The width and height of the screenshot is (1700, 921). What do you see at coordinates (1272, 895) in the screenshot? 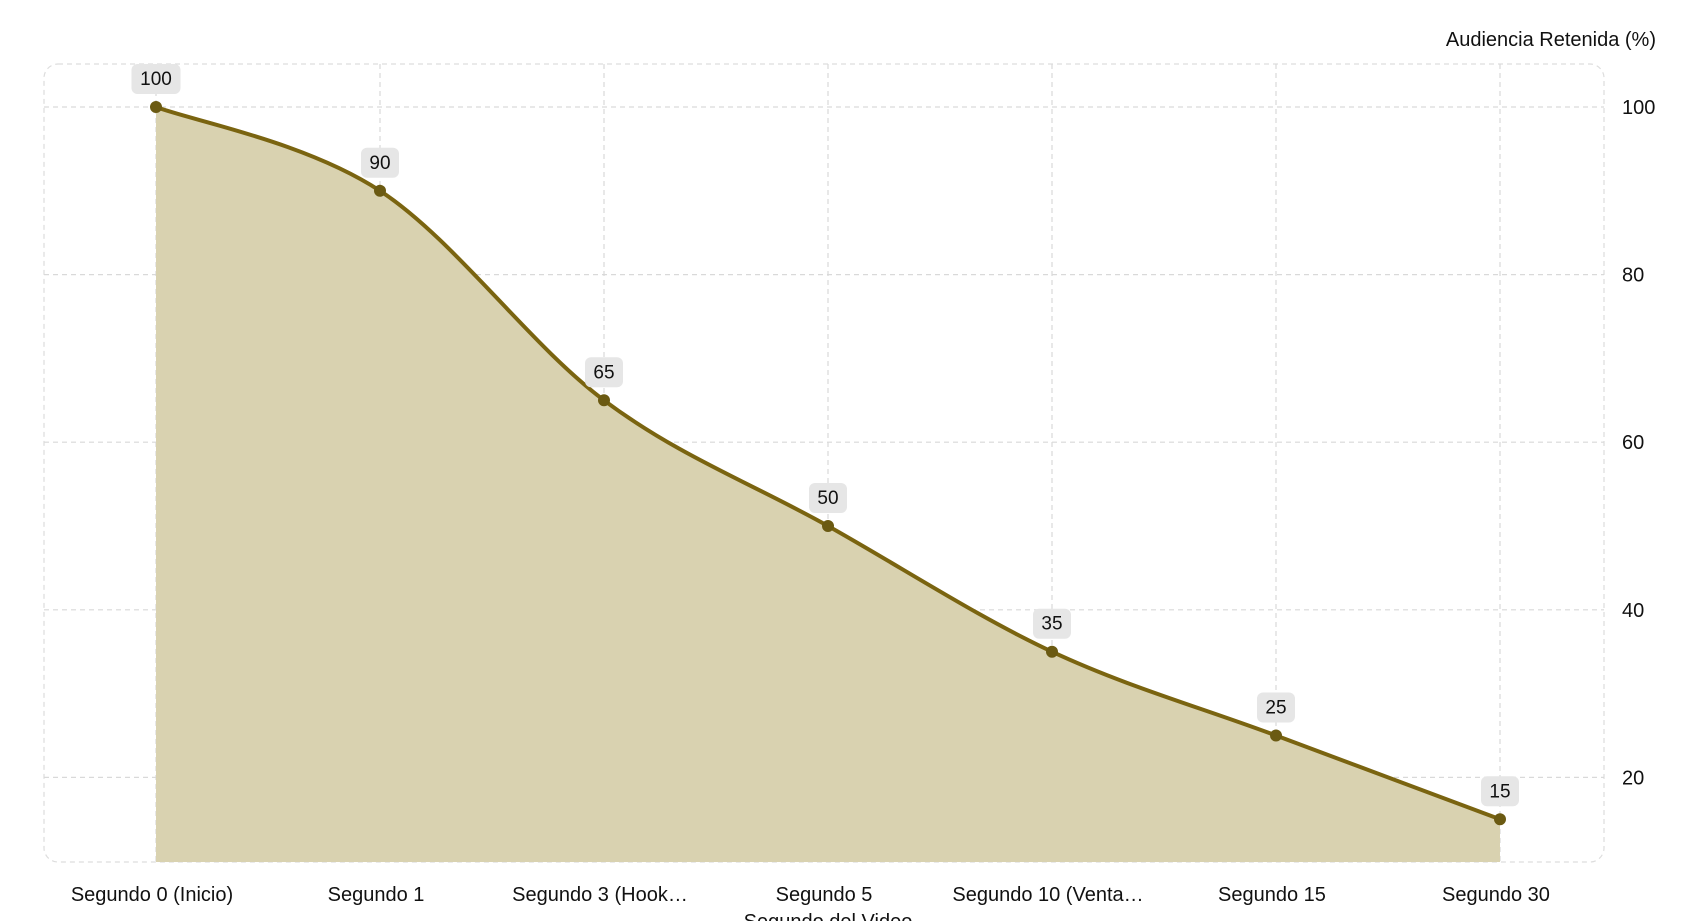
I see `x-tick-label: Segundo 15` at bounding box center [1272, 895].